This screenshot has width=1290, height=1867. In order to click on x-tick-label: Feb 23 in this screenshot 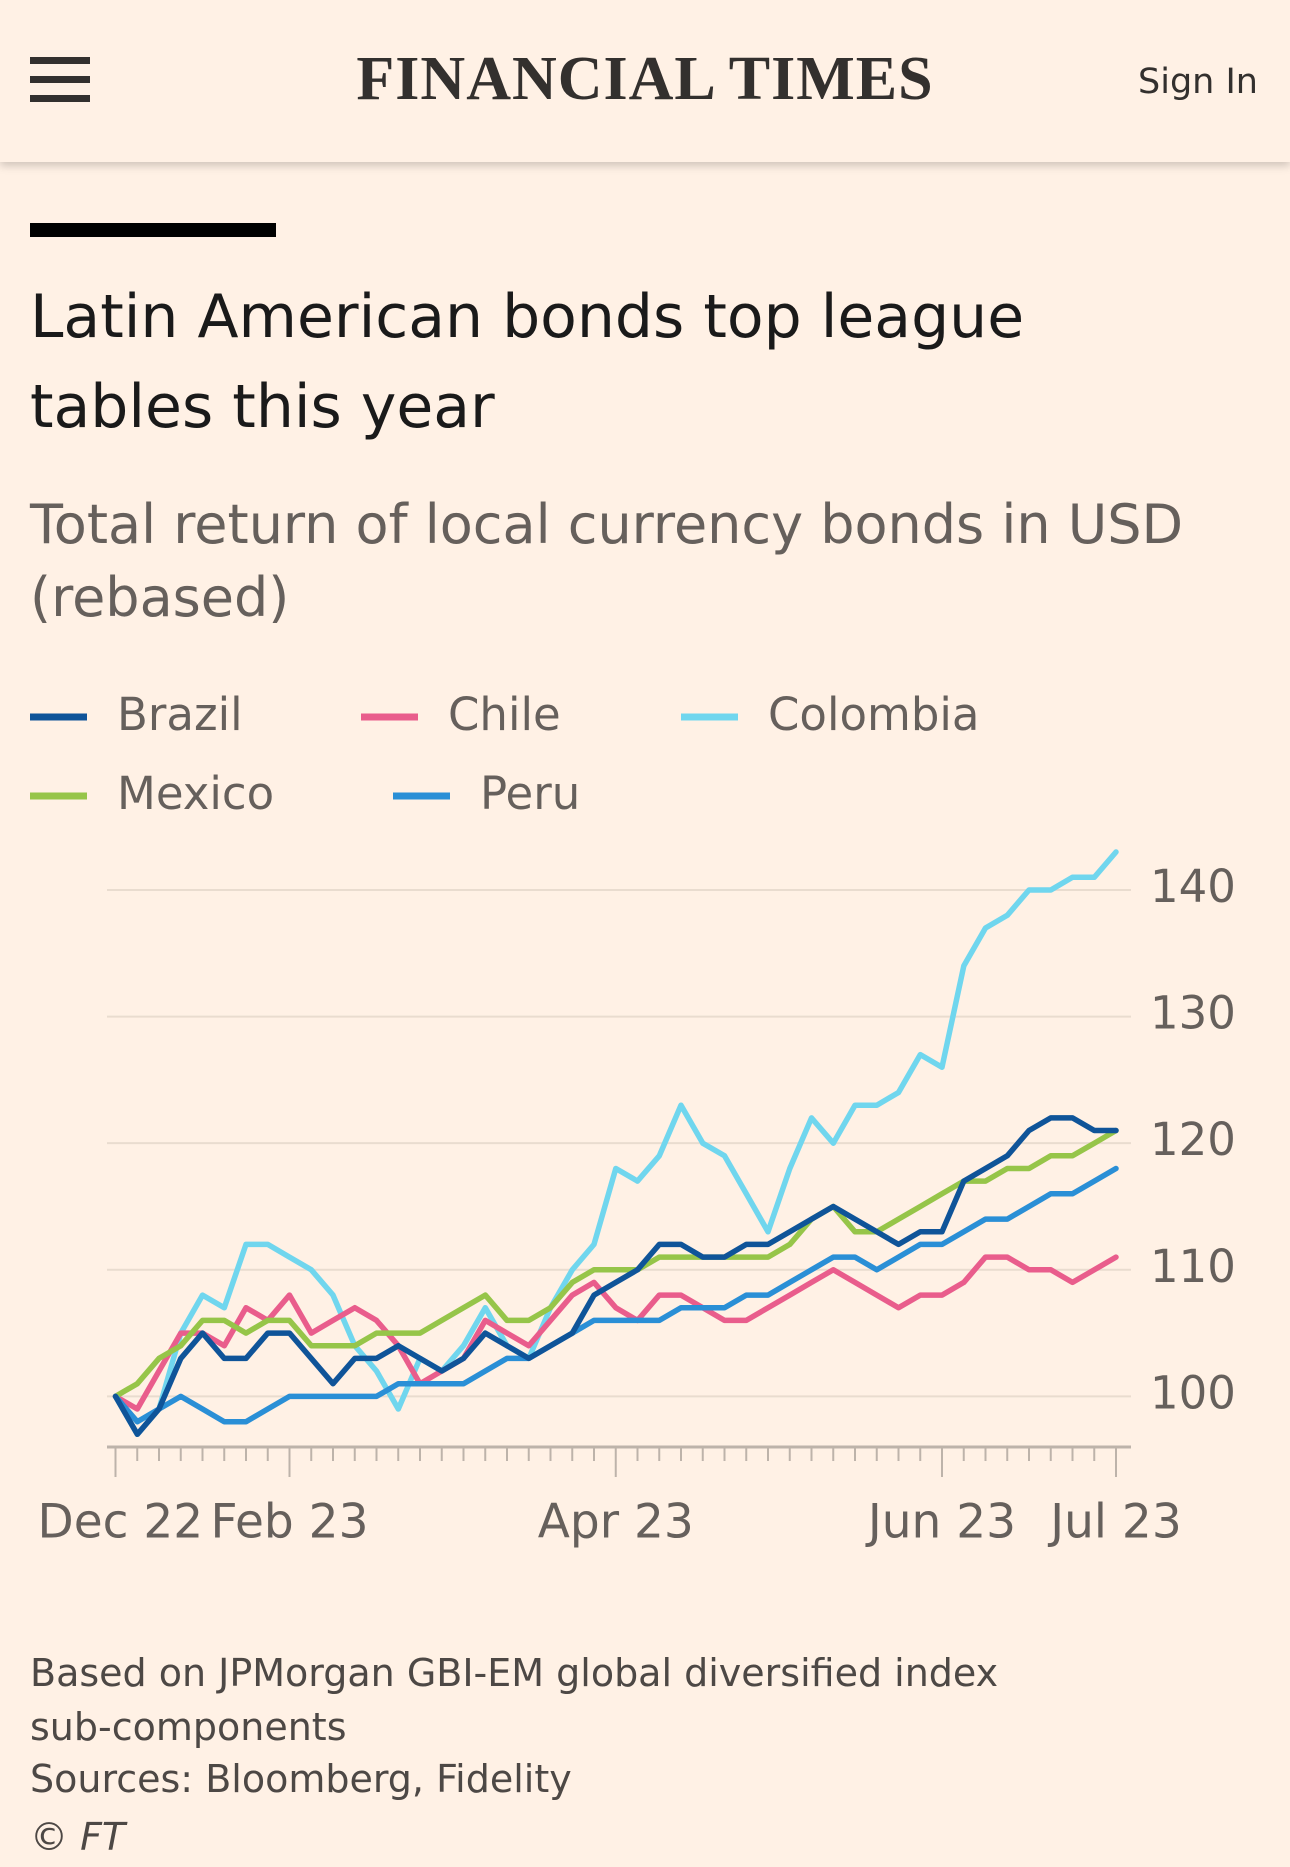, I will do `click(290, 1522)`.